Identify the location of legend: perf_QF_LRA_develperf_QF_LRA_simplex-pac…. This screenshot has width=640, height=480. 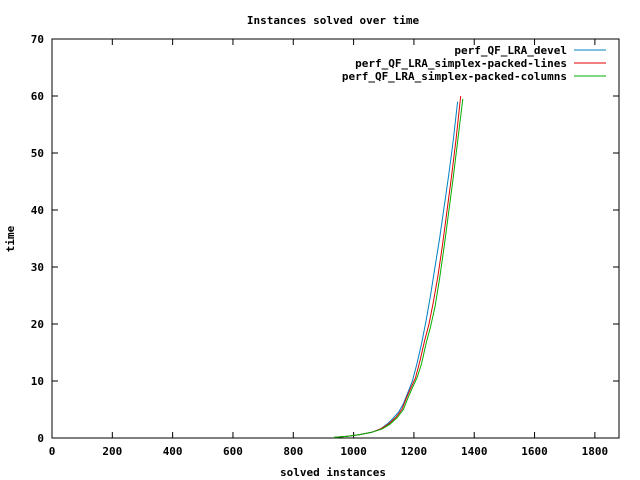
(474, 63).